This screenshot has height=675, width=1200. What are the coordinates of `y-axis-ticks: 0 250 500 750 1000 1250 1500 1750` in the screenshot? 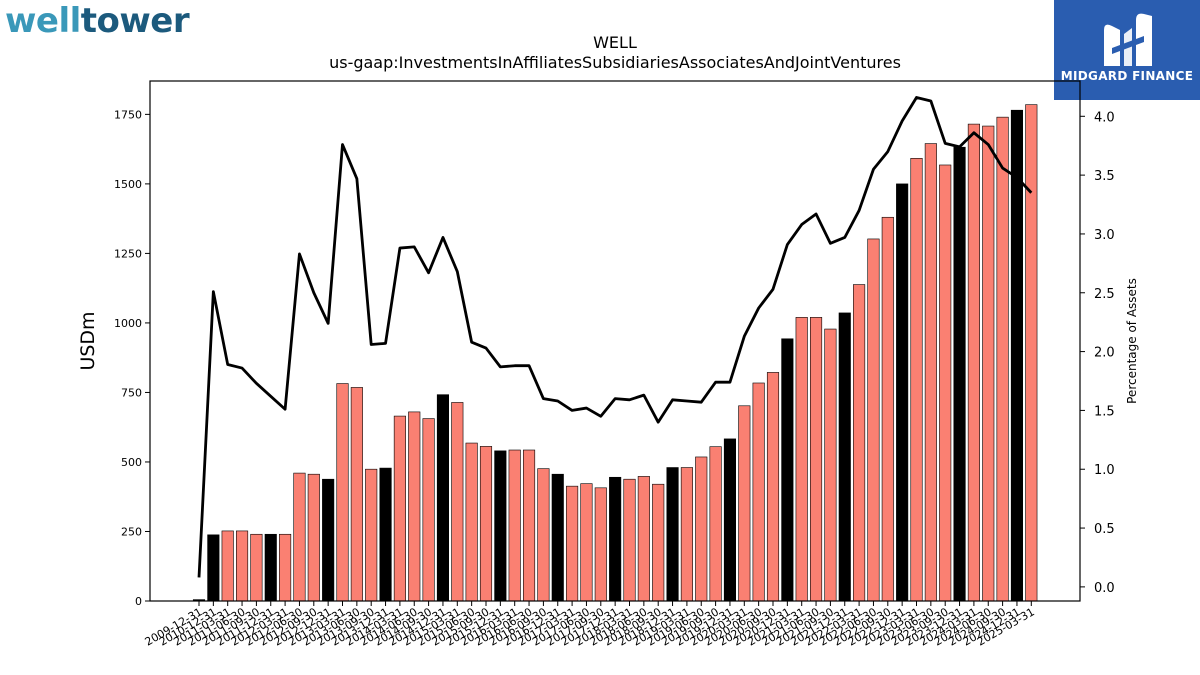 It's located at (132, 358).